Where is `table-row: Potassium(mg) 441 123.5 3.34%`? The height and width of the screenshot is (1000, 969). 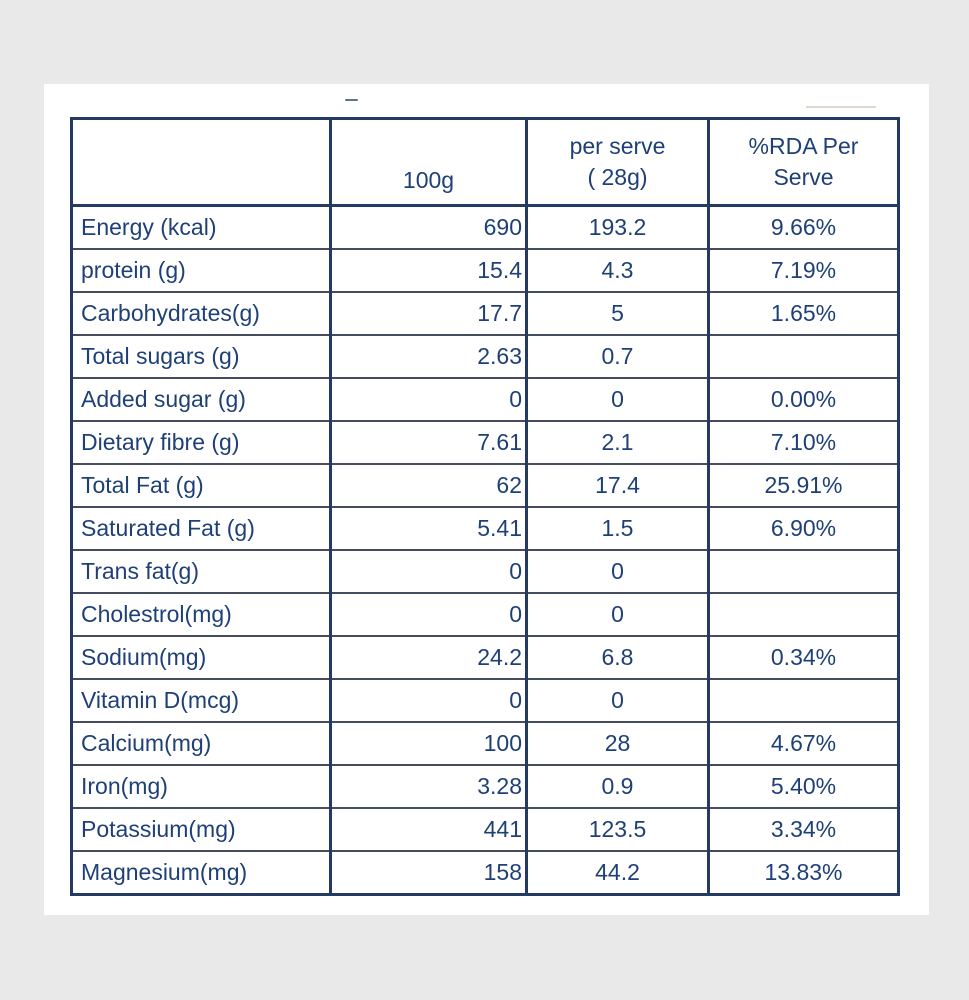 table-row: Potassium(mg) 441 123.5 3.34% is located at coordinates (485, 829).